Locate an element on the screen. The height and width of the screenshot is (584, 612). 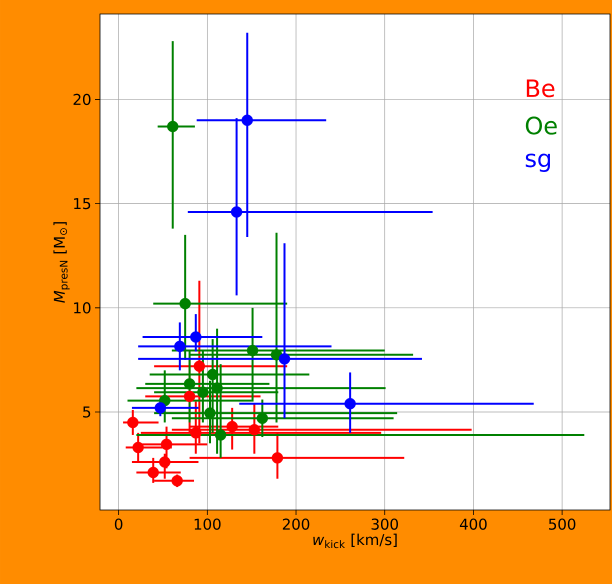
x-tick-label: 200 is located at coordinates (296, 524).